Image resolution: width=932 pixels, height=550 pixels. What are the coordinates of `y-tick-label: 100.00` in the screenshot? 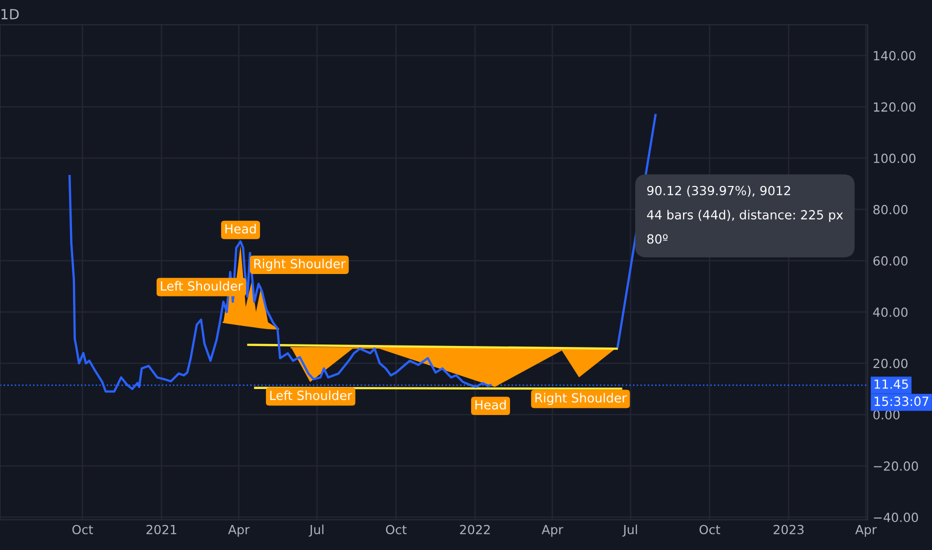 It's located at (895, 159).